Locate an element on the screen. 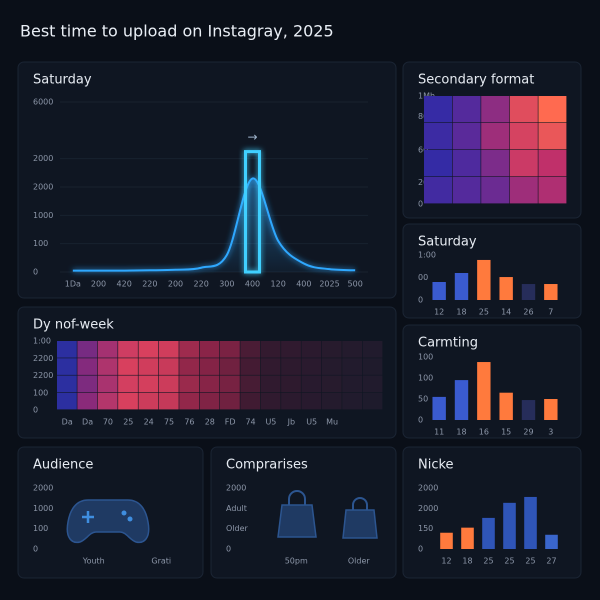  x-tick-label: 200 is located at coordinates (175, 284).